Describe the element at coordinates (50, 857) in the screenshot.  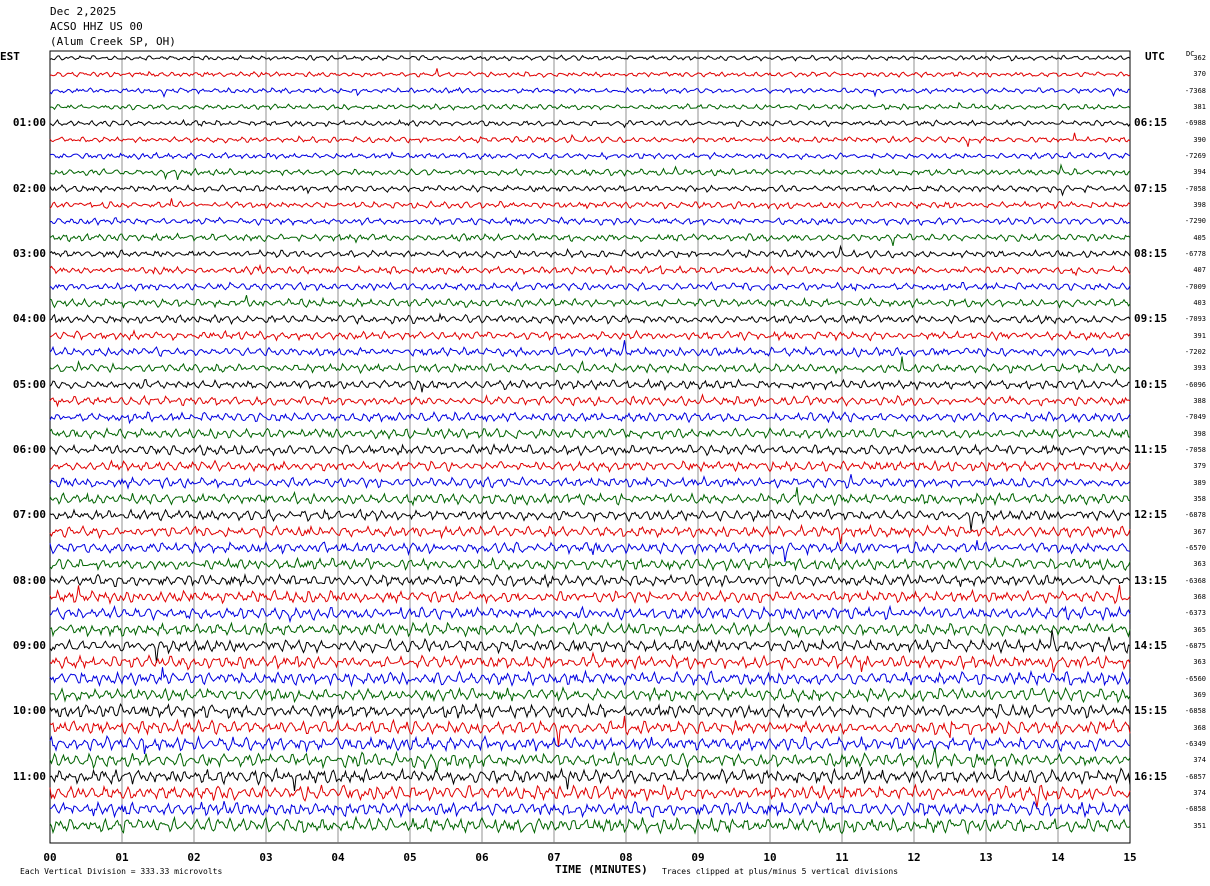
I see `x-tick-label: 00` at that location.